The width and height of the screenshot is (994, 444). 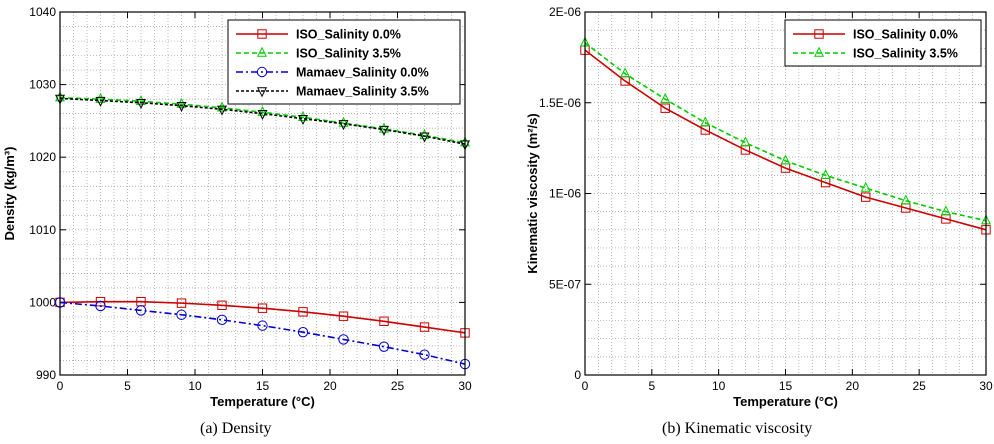 What do you see at coordinates (905, 35) in the screenshot?
I see `viscosity-legend-label: ISO_Salinity 0.0%` at bounding box center [905, 35].